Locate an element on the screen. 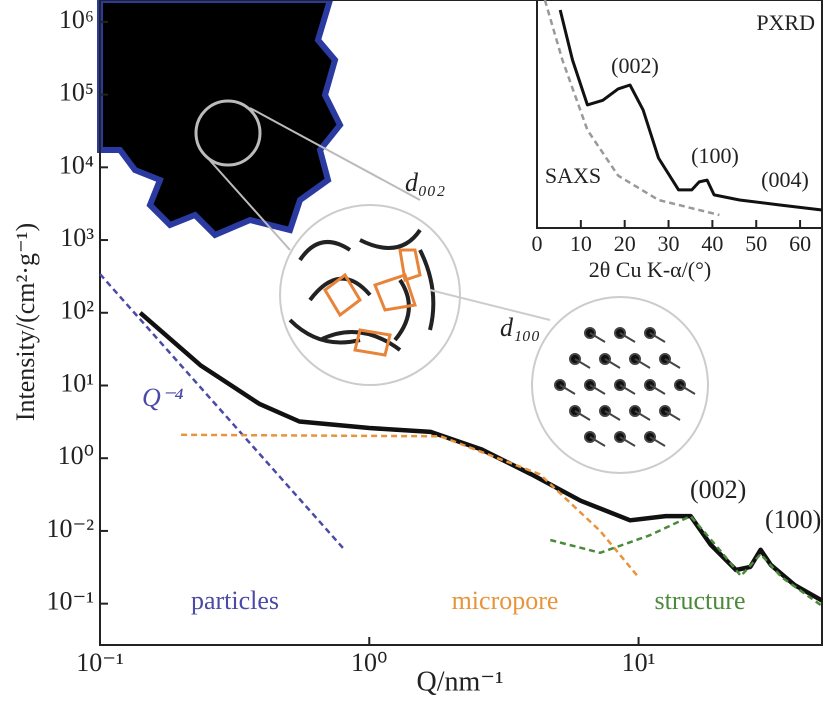 This screenshot has height=701, width=826. x-tick-label: 60 is located at coordinates (800, 243).